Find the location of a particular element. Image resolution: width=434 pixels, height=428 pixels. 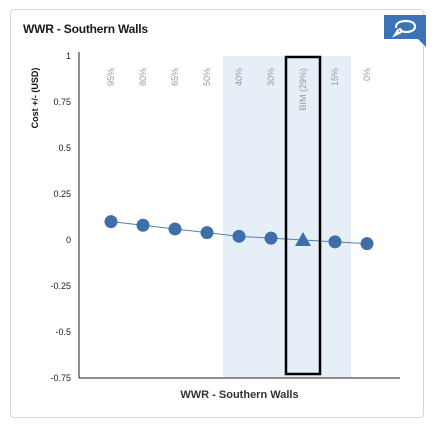

category-label: 50% is located at coordinates (207, 77).